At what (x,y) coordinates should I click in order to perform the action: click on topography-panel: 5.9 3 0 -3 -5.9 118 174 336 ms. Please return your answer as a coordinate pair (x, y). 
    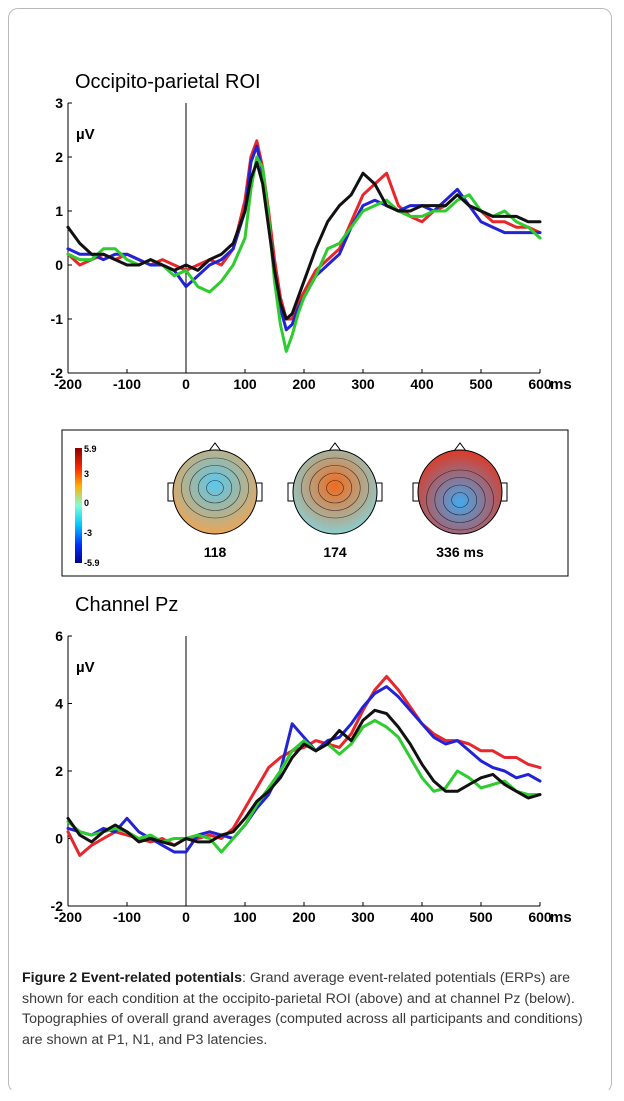
    Looking at the image, I should click on (315, 503).